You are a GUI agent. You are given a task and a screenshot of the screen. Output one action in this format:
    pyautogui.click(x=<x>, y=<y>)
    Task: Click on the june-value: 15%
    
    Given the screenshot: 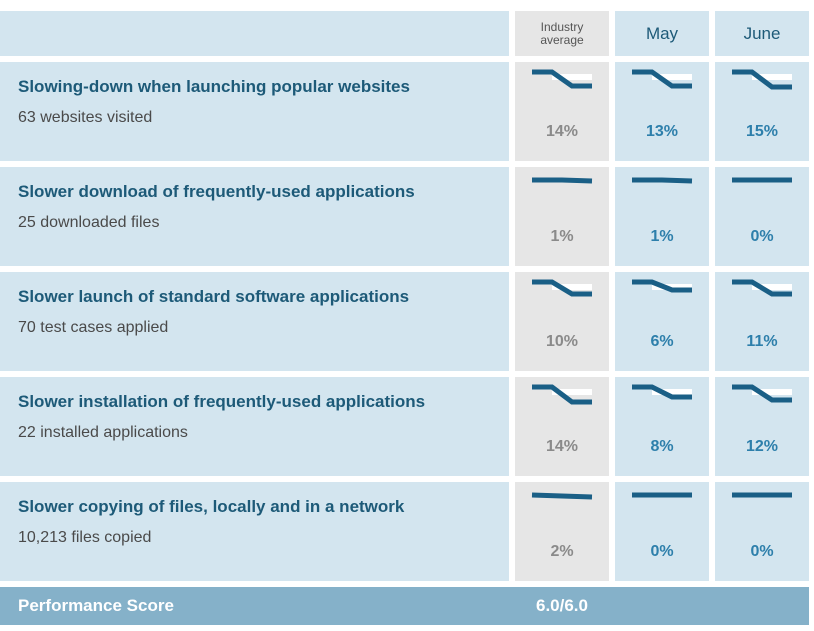 What is the action you would take?
    pyautogui.click(x=762, y=131)
    